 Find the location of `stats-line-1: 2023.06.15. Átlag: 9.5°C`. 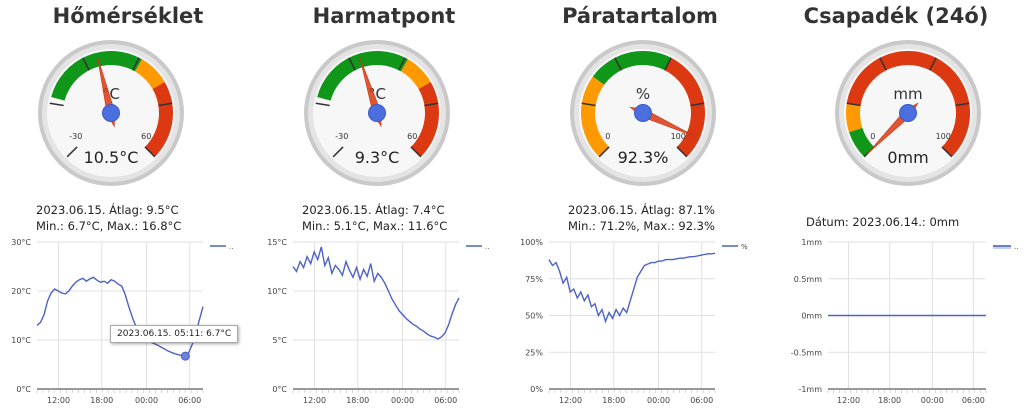

stats-line-1: 2023.06.15. Átlag: 9.5°C is located at coordinates (107, 210).